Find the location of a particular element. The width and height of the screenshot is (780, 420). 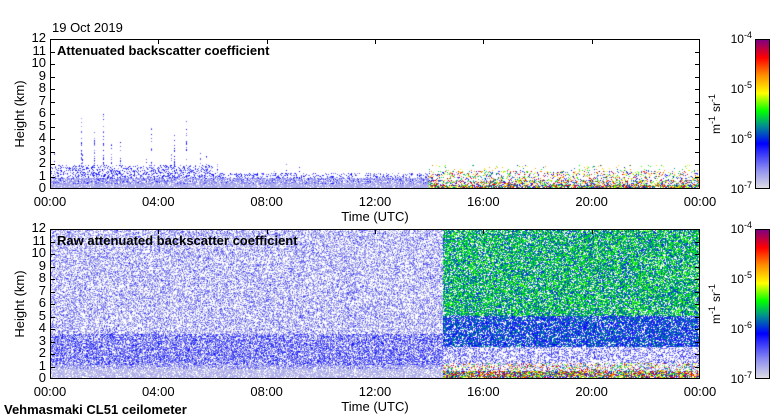

colorbar-tick-label: 10-4 is located at coordinates (740, 38).